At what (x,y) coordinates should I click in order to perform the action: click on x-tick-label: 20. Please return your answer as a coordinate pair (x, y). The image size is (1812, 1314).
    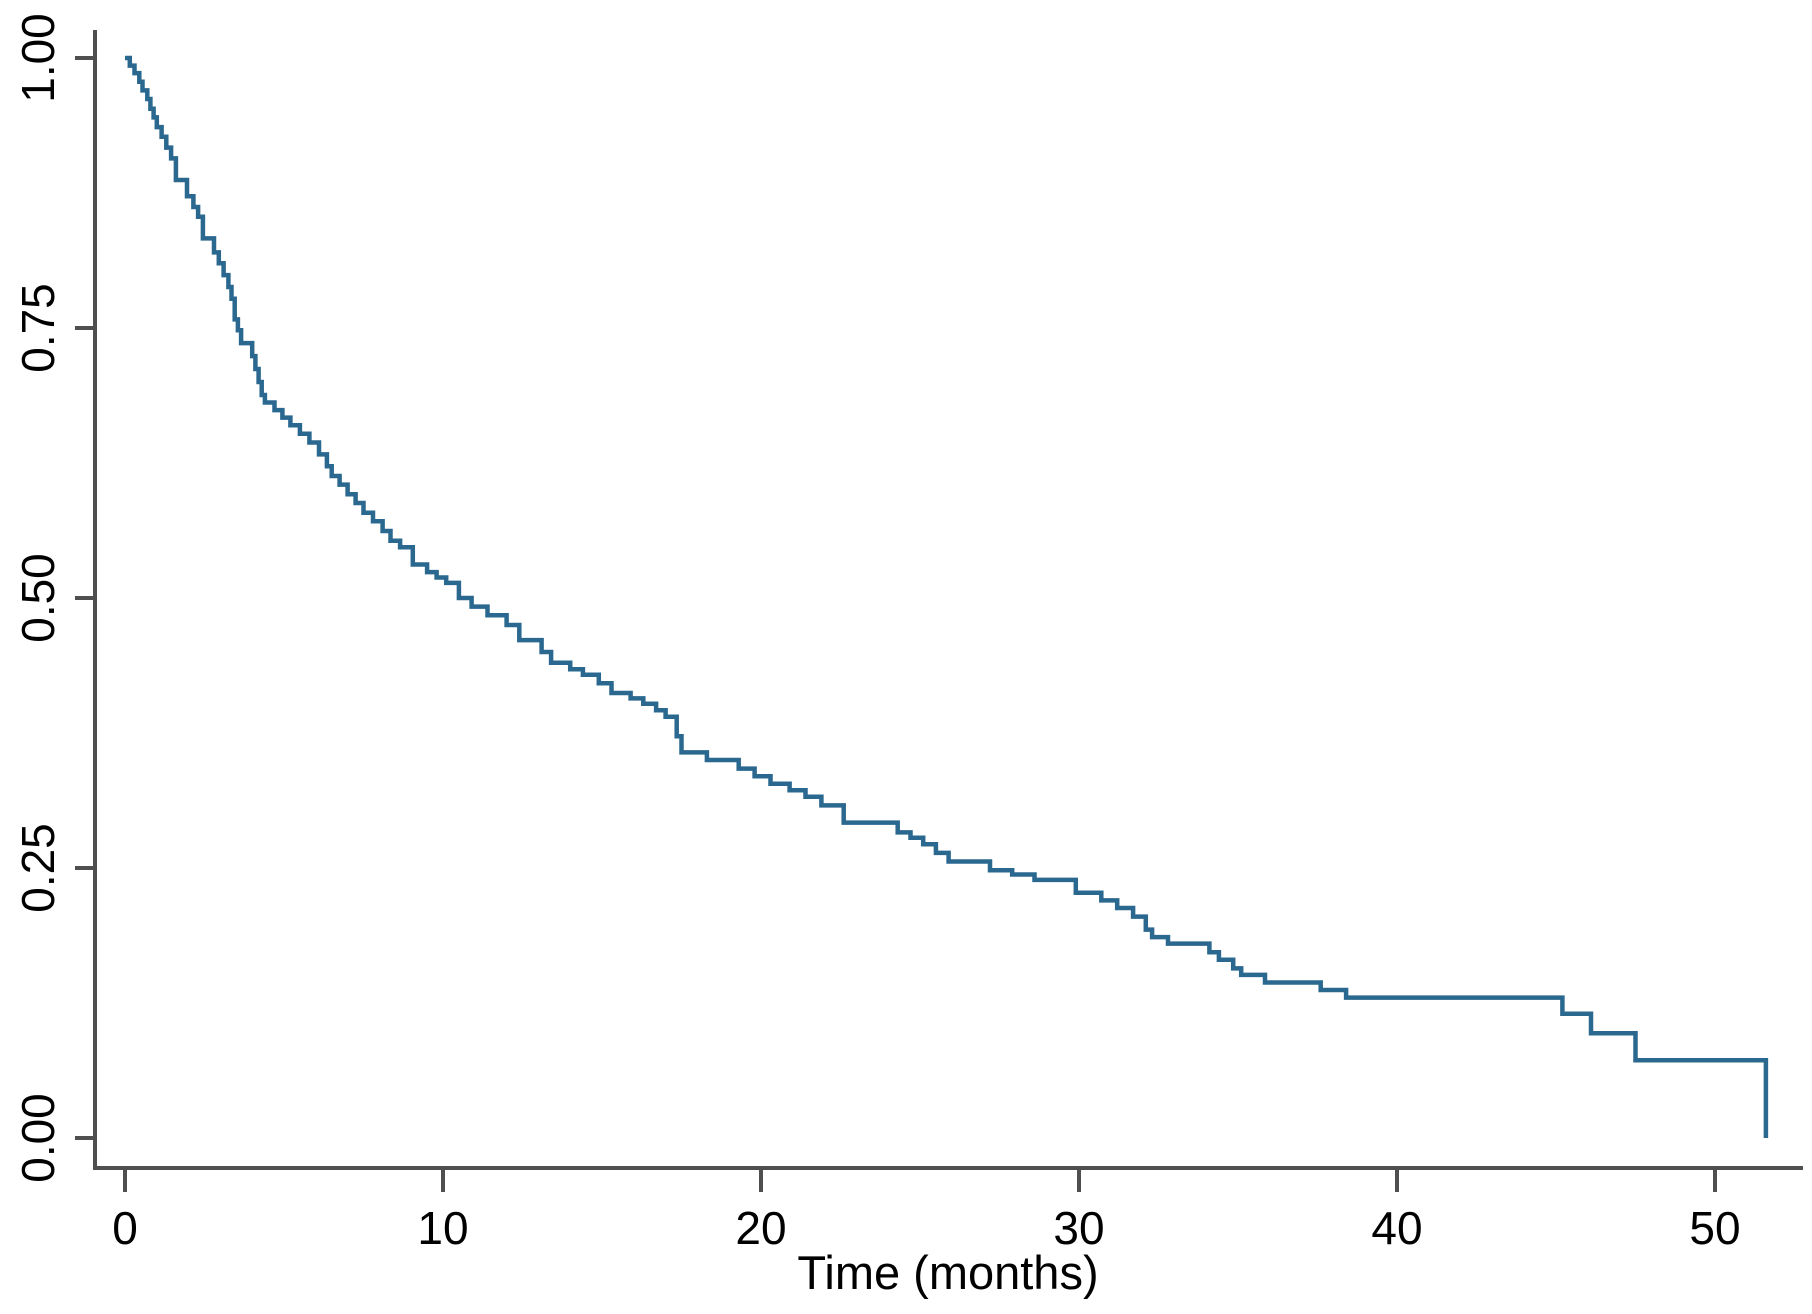
    Looking at the image, I should click on (760, 1228).